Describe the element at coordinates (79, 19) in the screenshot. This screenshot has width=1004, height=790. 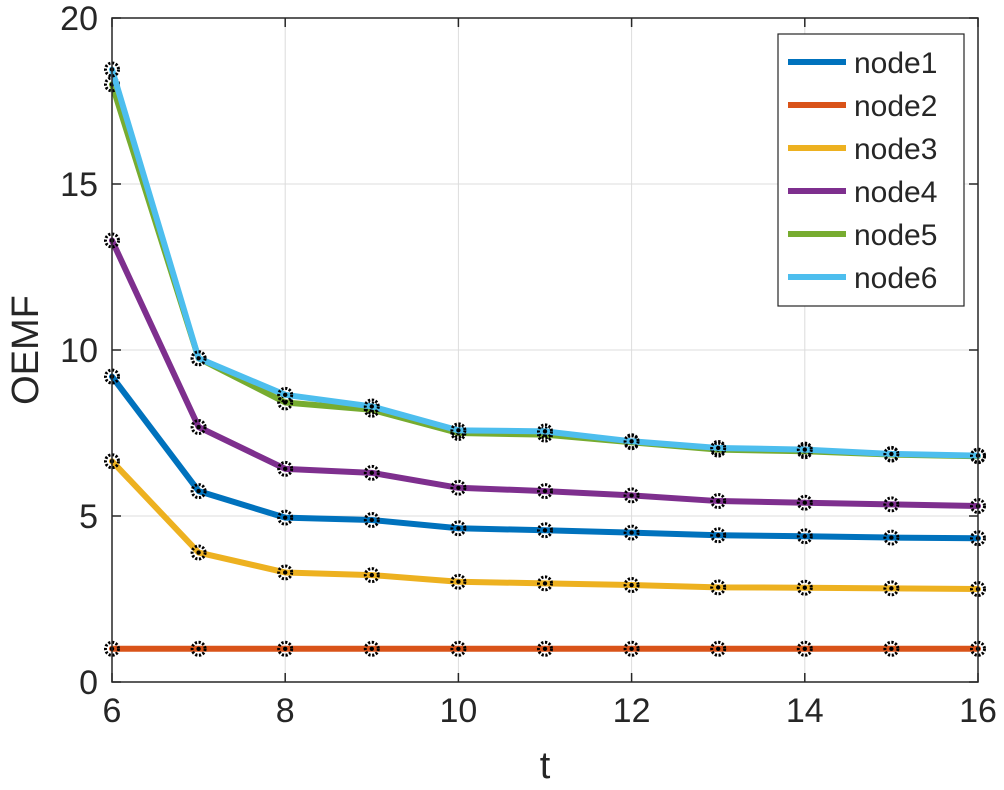
I see `y-tick-label: 20` at that location.